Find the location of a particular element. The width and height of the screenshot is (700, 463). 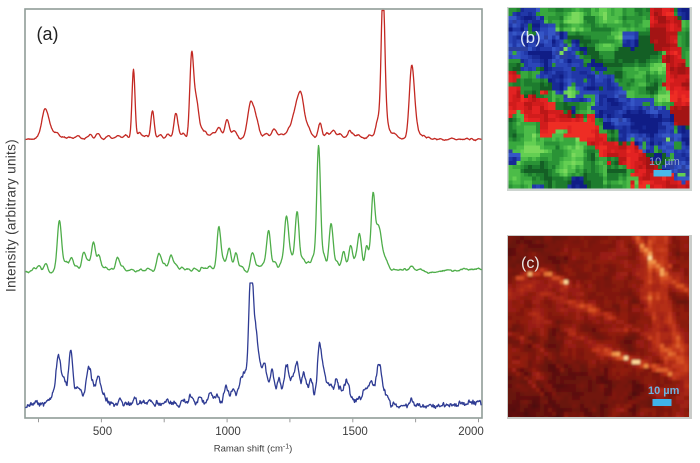

svg-text: (b) is located at coordinates (530, 37).